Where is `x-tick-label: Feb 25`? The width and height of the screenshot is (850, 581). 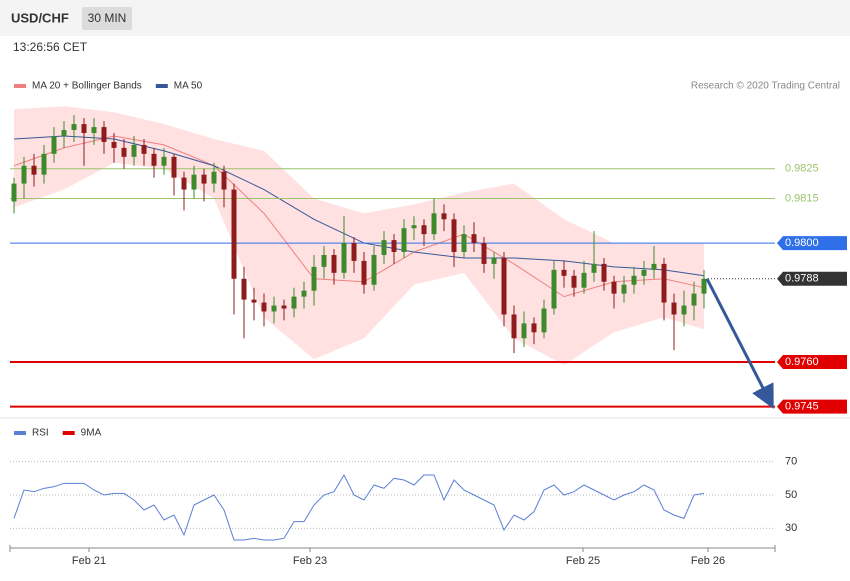 x-tick-label: Feb 25 is located at coordinates (583, 561).